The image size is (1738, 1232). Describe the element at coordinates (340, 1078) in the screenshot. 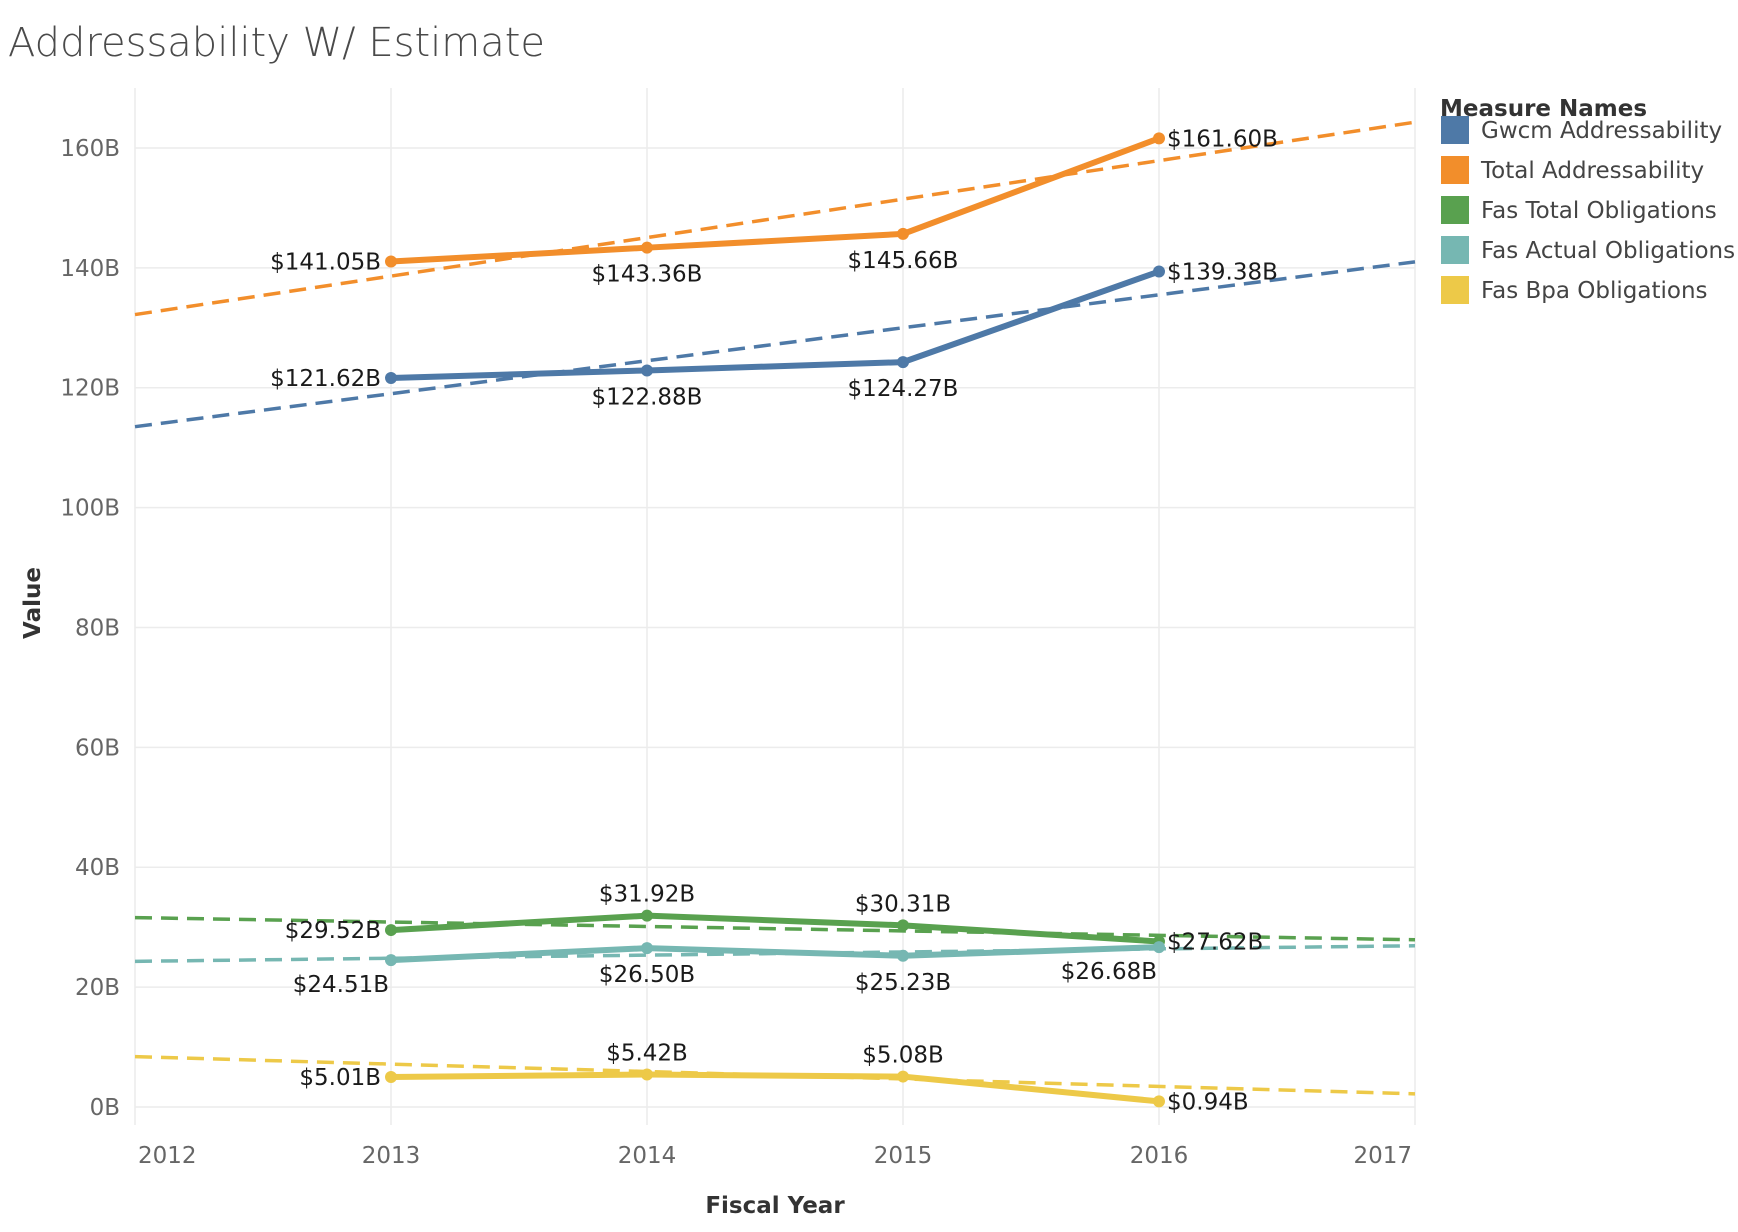

I see `data-label: $5.01B` at that location.